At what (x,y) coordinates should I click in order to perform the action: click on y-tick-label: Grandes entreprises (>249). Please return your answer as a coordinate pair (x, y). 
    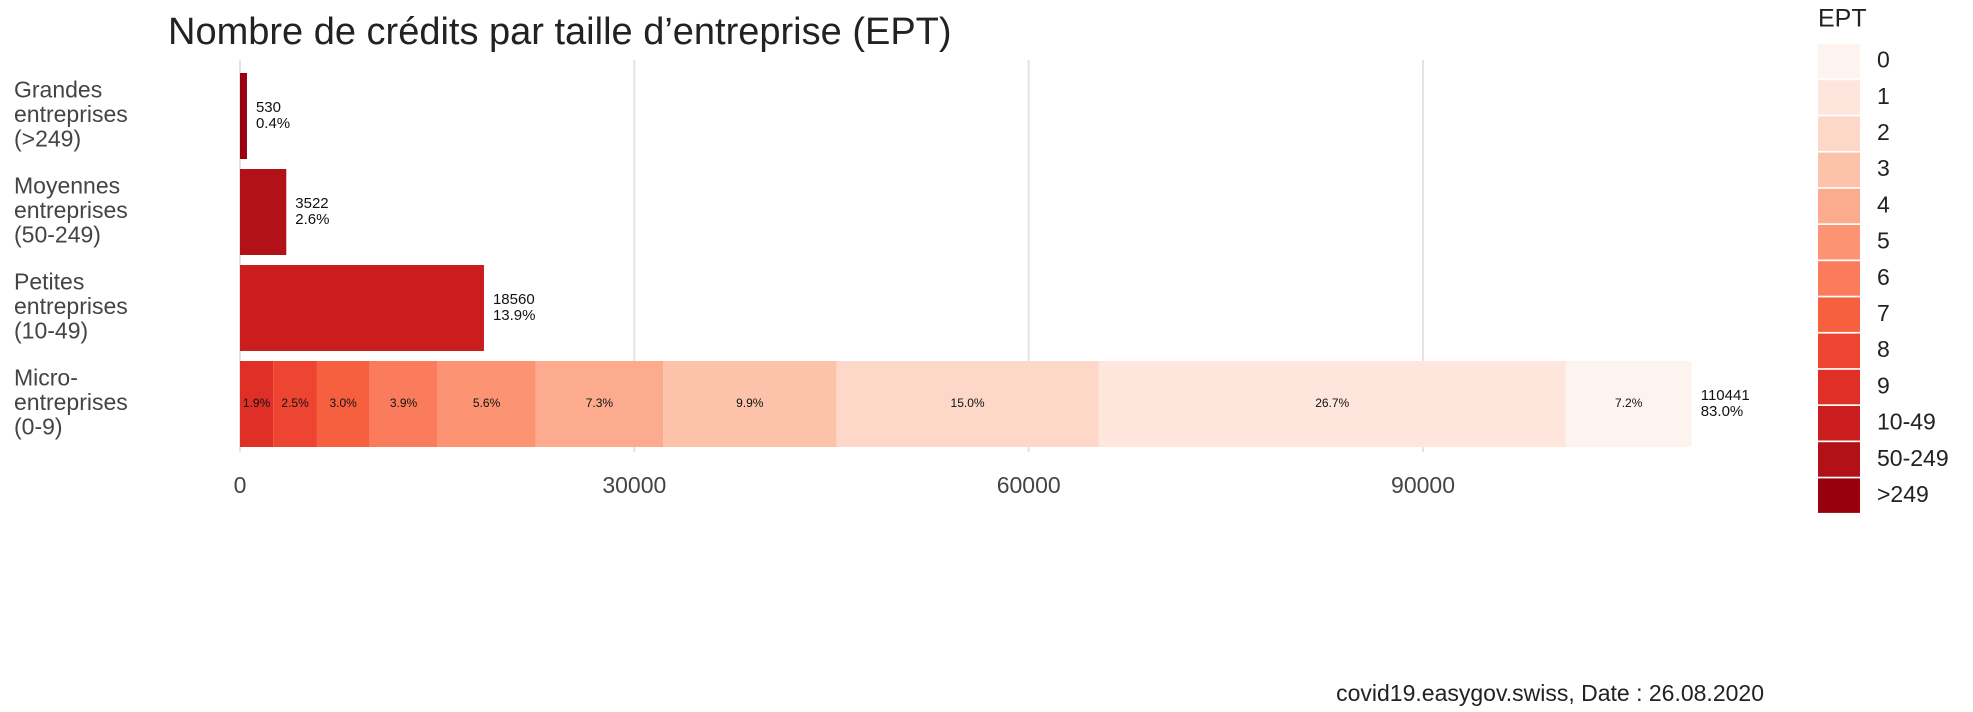
    Looking at the image, I should click on (71, 114).